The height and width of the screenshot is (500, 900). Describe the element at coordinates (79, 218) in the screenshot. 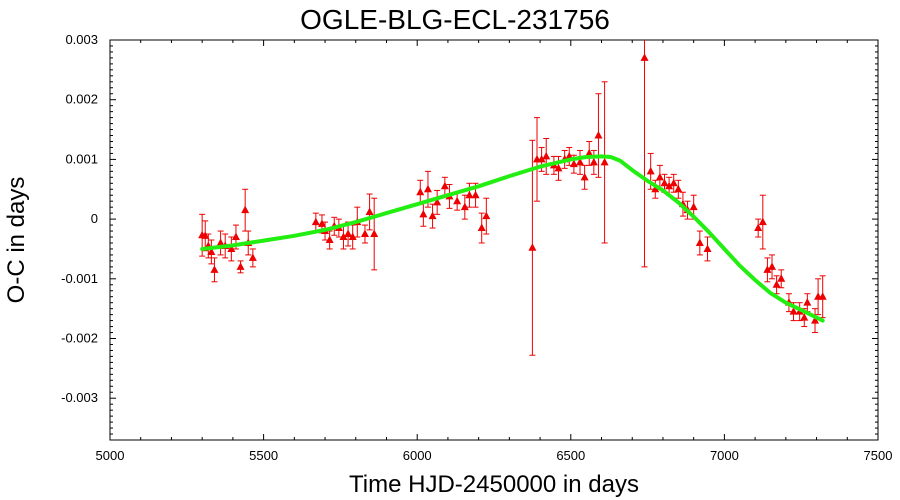

I see `y-tick-labels: 0.003 0.002 0.001 0 -0.001 -0.002 -0.003` at that location.